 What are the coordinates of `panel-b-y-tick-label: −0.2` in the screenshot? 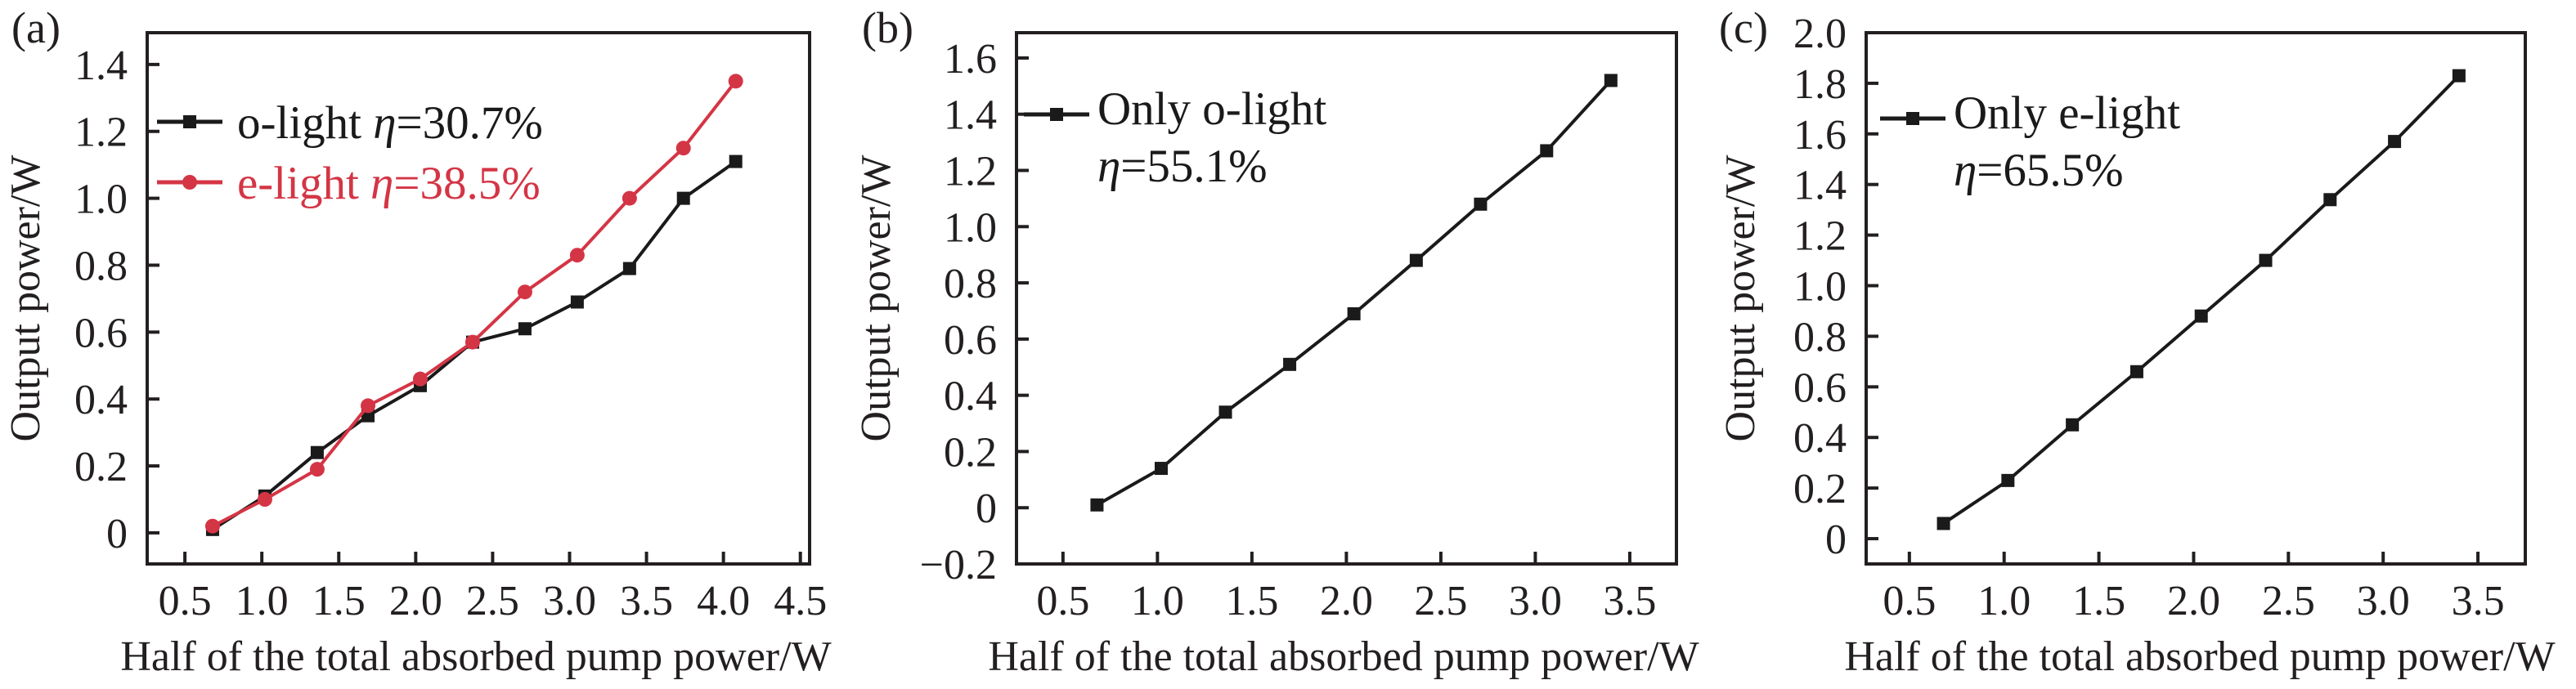 It's located at (958, 565).